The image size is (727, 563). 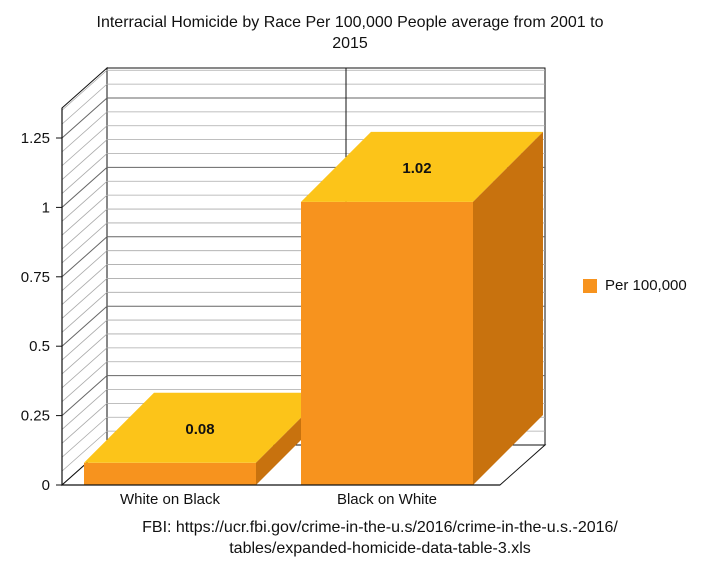 I want to click on legend-label: Per 100,000, so click(x=646, y=285).